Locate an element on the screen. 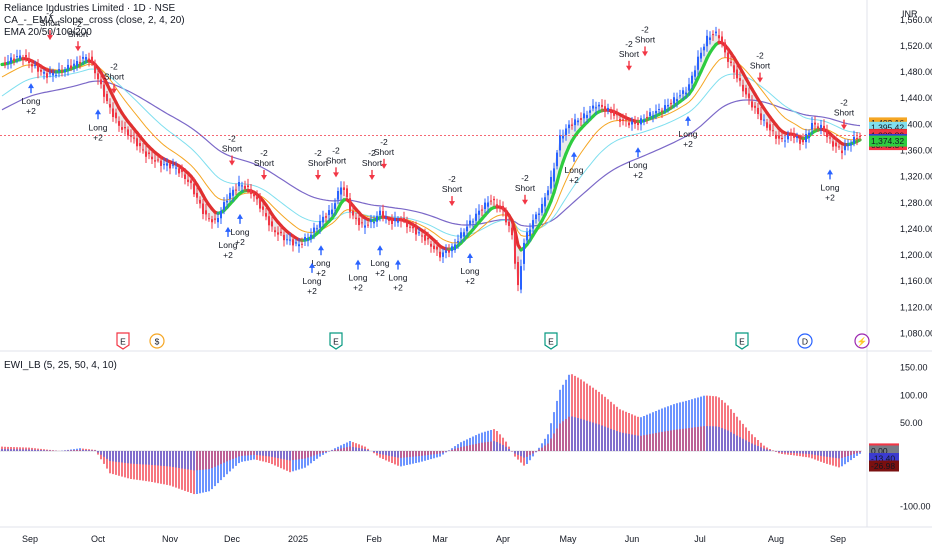  time-tick-label: May is located at coordinates (568, 539).